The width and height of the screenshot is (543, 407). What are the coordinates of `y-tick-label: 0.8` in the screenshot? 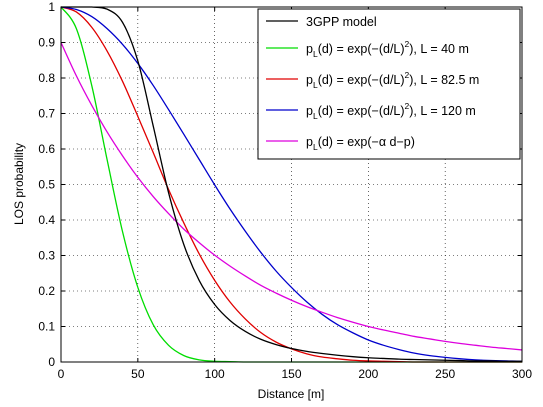 It's located at (46, 78).